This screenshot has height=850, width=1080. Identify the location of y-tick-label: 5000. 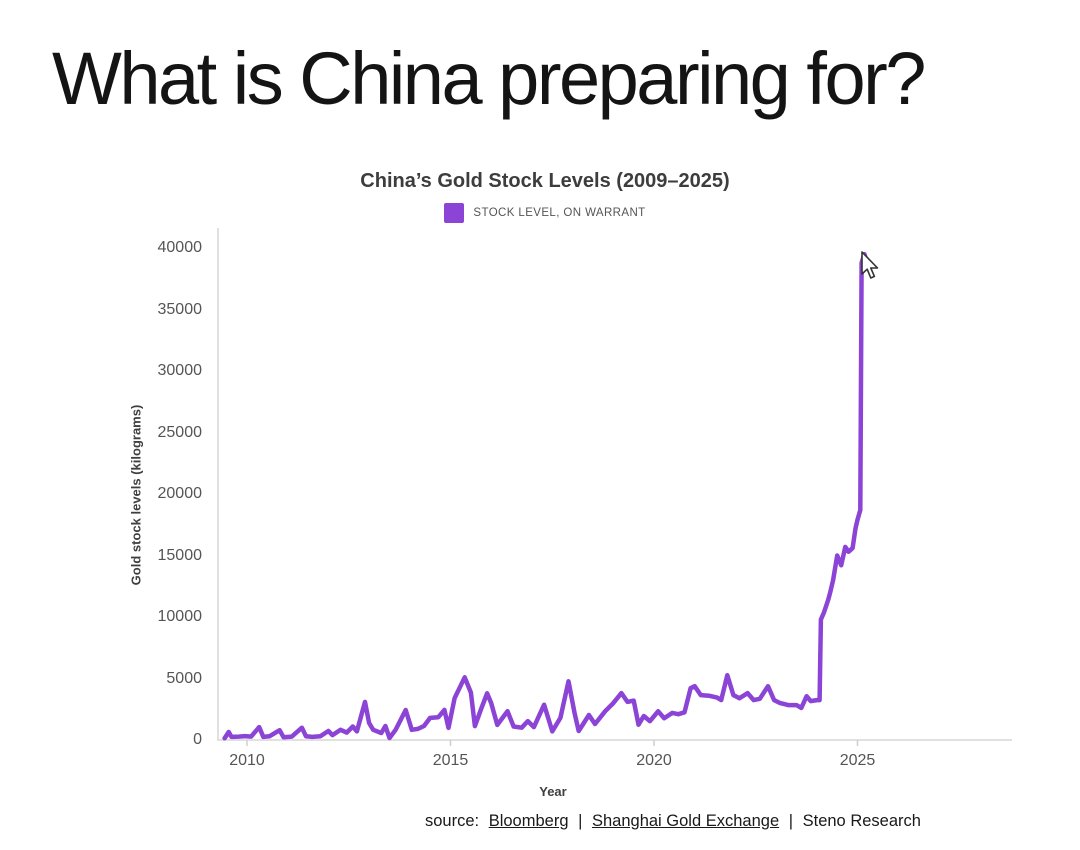
(184, 678).